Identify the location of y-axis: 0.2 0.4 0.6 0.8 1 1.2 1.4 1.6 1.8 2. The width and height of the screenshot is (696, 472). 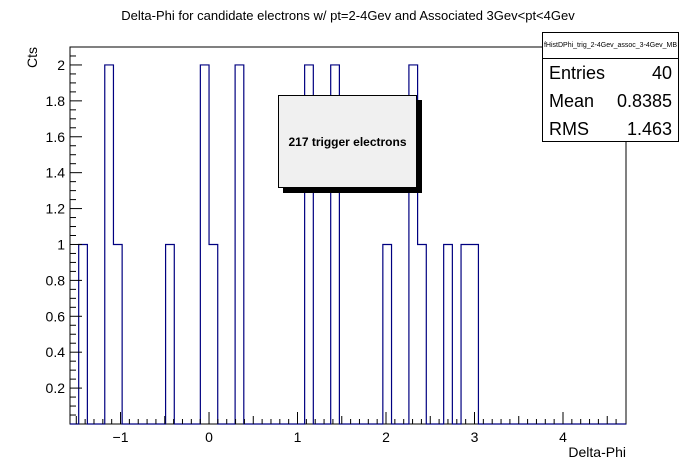
(64, 231).